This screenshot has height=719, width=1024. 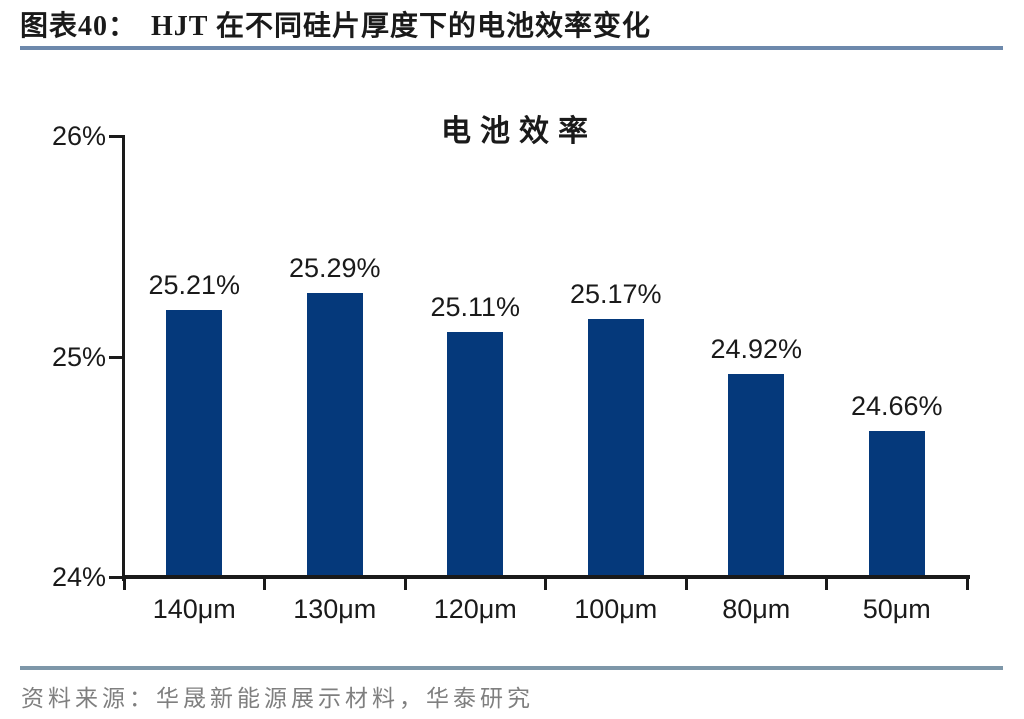 What do you see at coordinates (78, 356) in the screenshot?
I see `y-tick-label: 25%` at bounding box center [78, 356].